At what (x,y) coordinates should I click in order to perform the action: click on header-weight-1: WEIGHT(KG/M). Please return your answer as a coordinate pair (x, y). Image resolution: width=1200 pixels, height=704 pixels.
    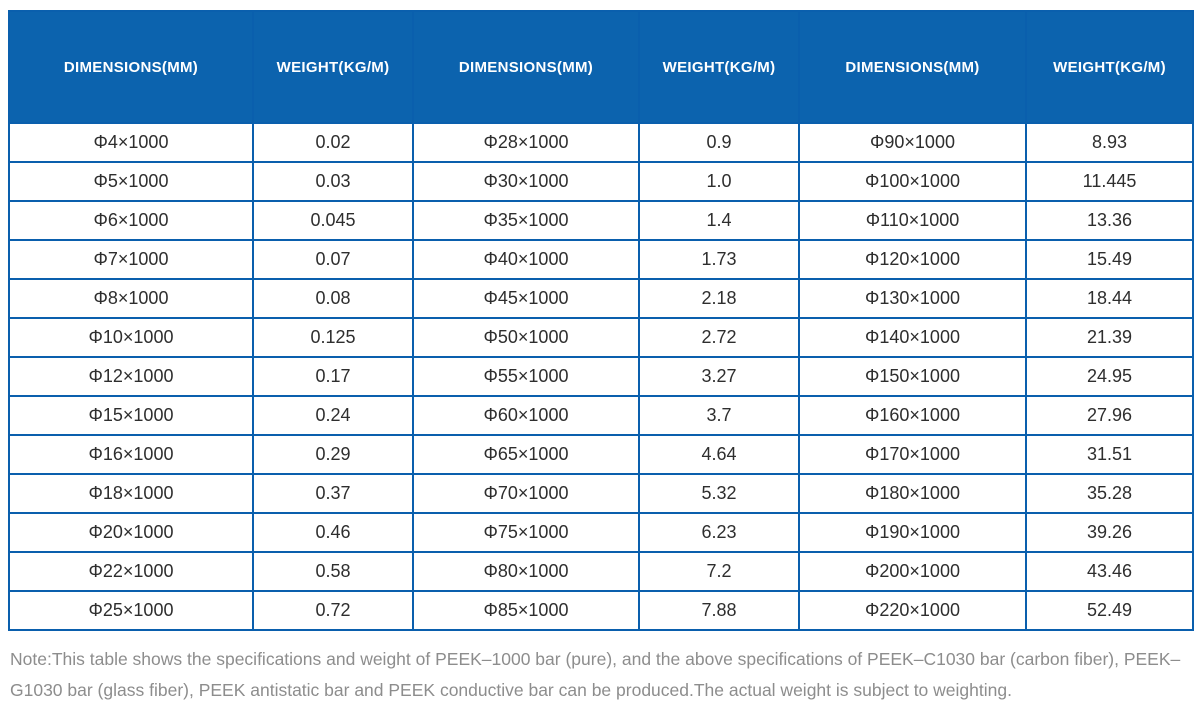
    Looking at the image, I should click on (333, 67).